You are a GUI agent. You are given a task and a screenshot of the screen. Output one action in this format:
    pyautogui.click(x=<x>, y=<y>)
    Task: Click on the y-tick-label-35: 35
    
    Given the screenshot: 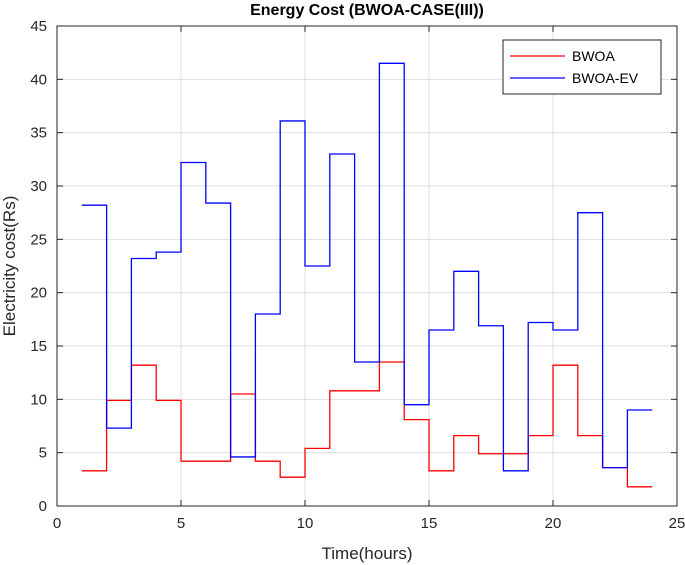 What is the action you would take?
    pyautogui.click(x=38, y=133)
    